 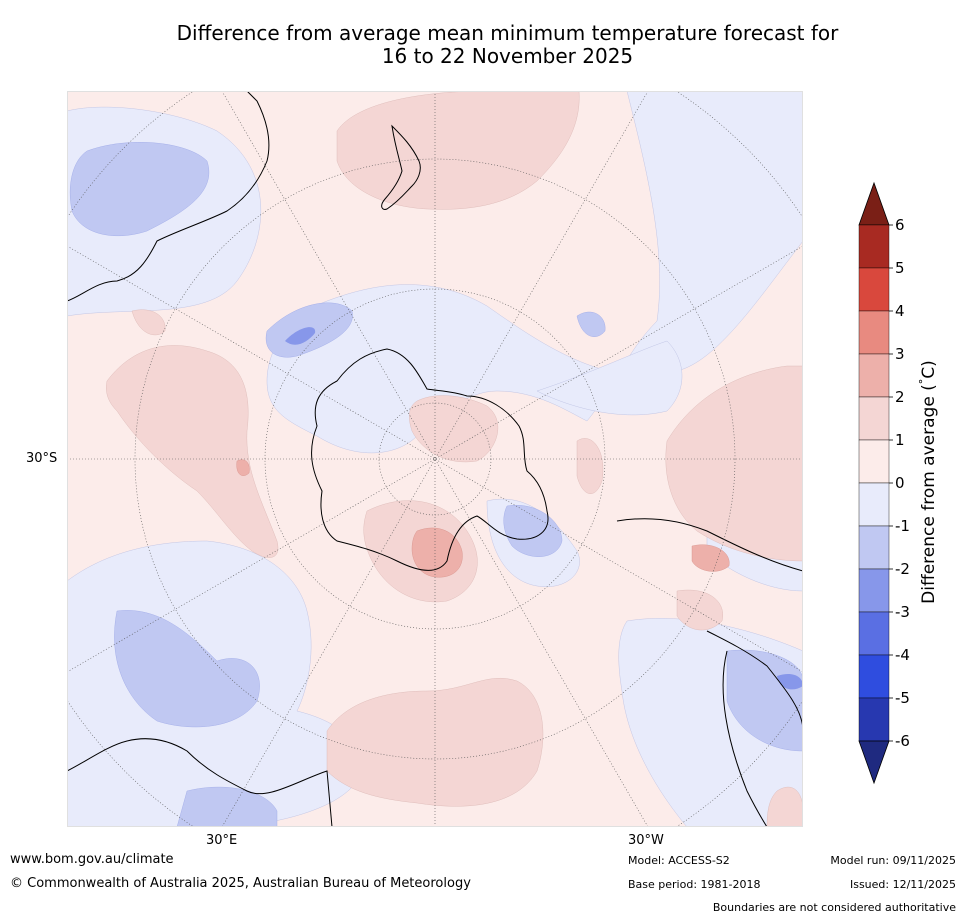 I want to click on colorbar-tick-label: -2, so click(x=902, y=569).